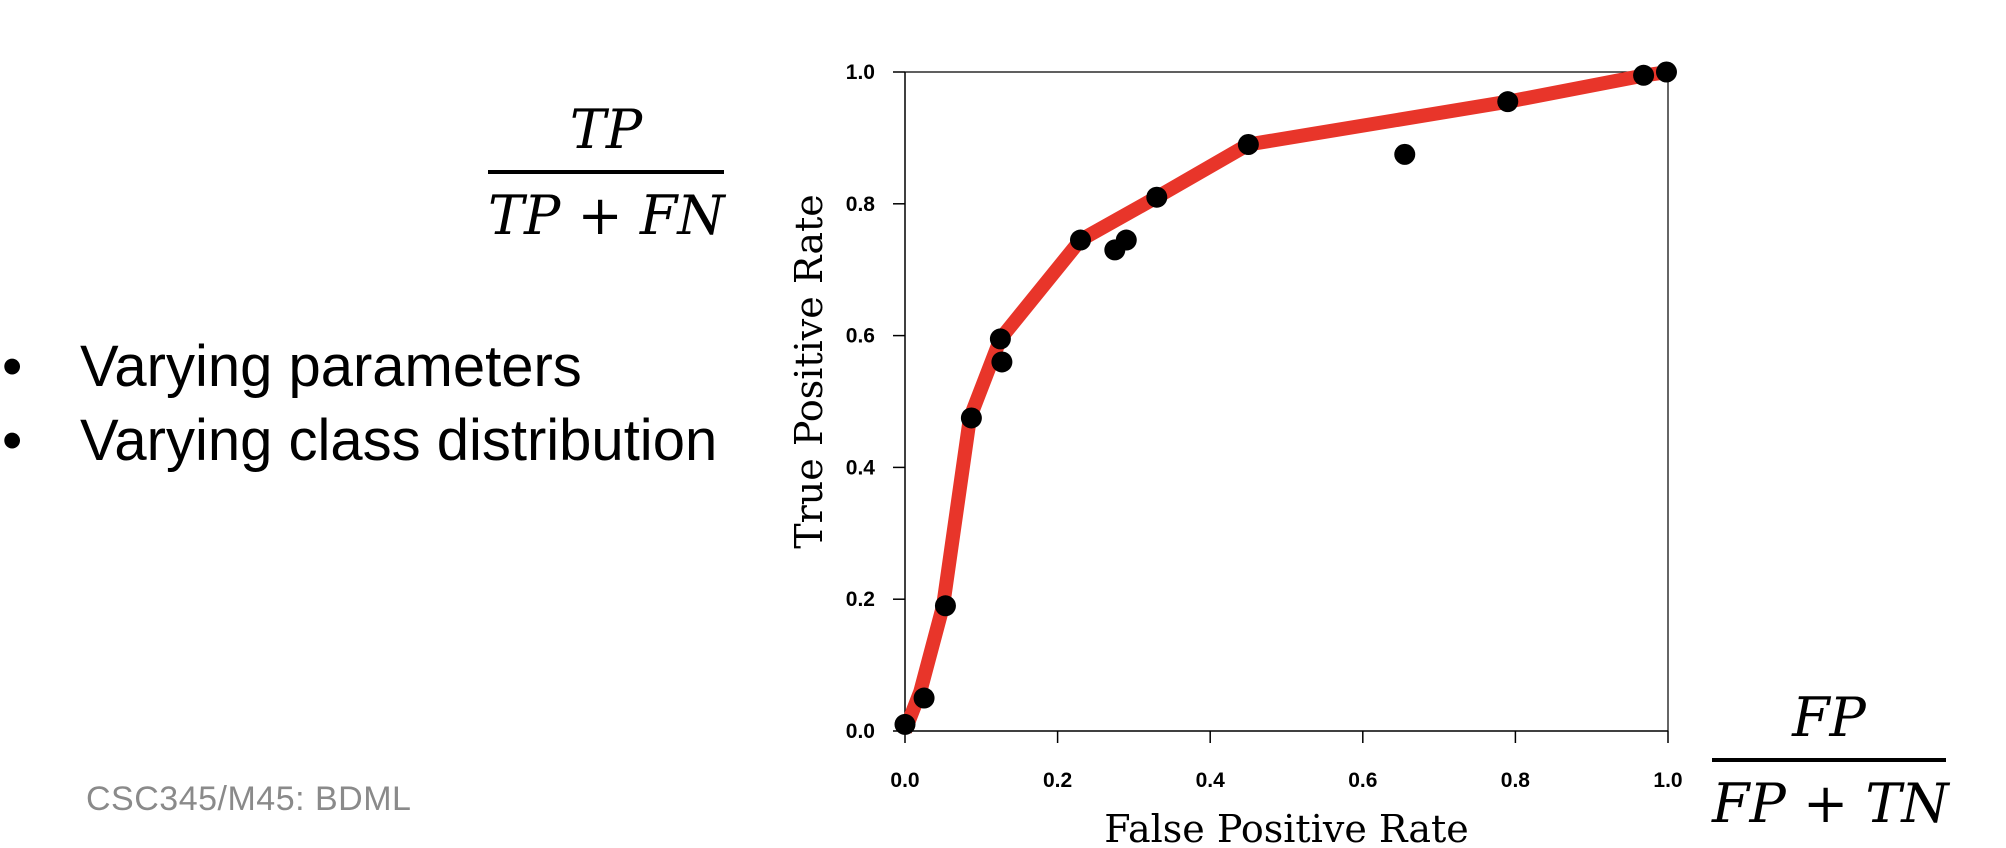  What do you see at coordinates (606, 129) in the screenshot?
I see `tpr-numerator: TP` at bounding box center [606, 129].